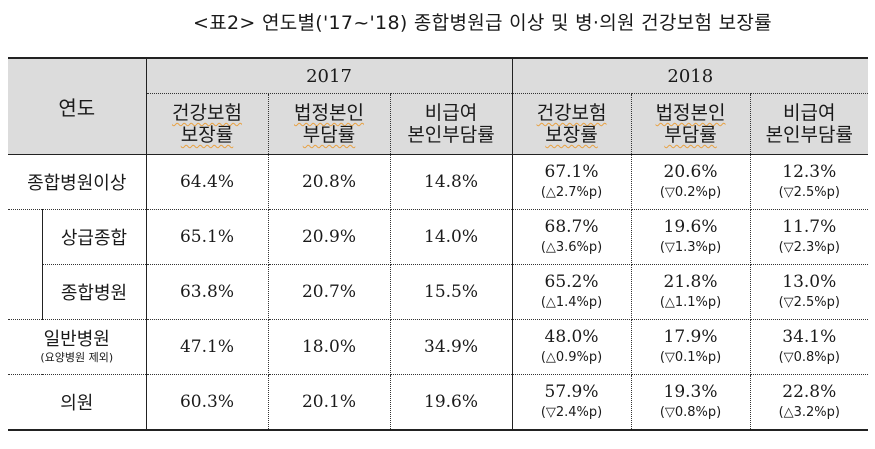 This screenshot has height=449, width=875. I want to click on cell-value: 11.7% (▽2.3%p), so click(809, 237).